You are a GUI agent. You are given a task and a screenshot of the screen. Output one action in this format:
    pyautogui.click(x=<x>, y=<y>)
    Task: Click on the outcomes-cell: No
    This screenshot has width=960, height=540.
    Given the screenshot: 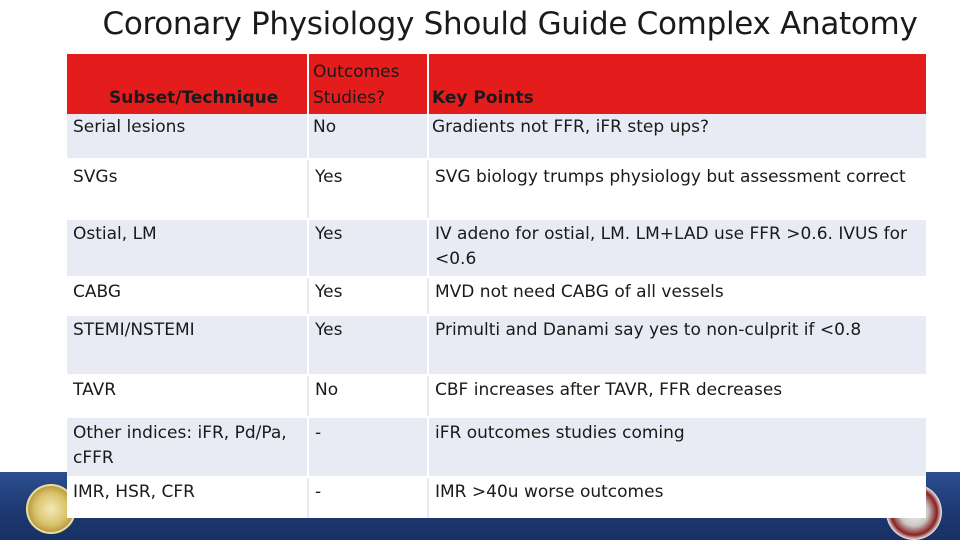 What is the action you would take?
    pyautogui.click(x=367, y=396)
    